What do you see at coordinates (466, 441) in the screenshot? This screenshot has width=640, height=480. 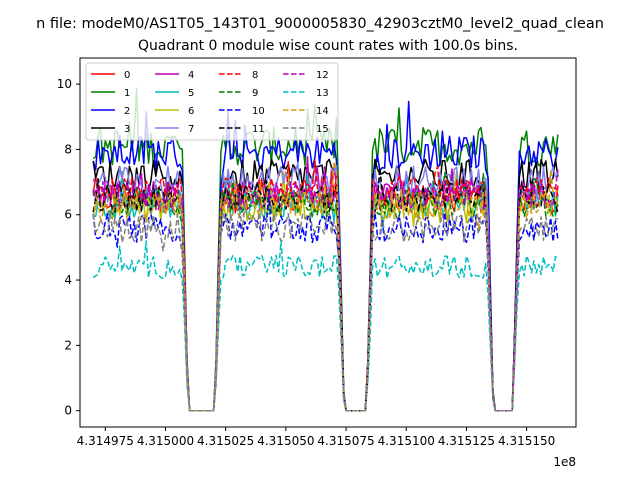 I see `x-tick-label: 4.315125` at bounding box center [466, 441].